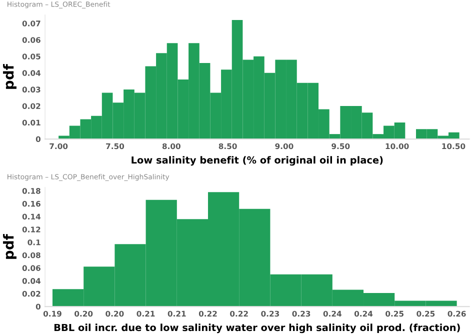 The height and width of the screenshot is (335, 474). What do you see at coordinates (257, 329) in the screenshot?
I see `x-axis-title: BBL oil incr. due to low salinity water over high salinity oil prod. (fraction)` at bounding box center [257, 329].